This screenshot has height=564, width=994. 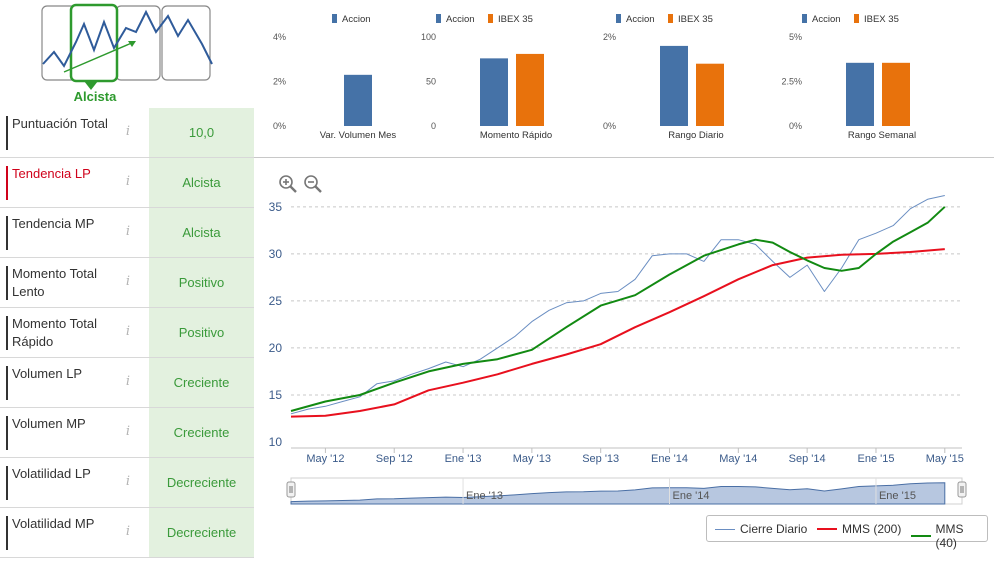 I want to click on x-tick-label: Sep '12, so click(x=394, y=459).